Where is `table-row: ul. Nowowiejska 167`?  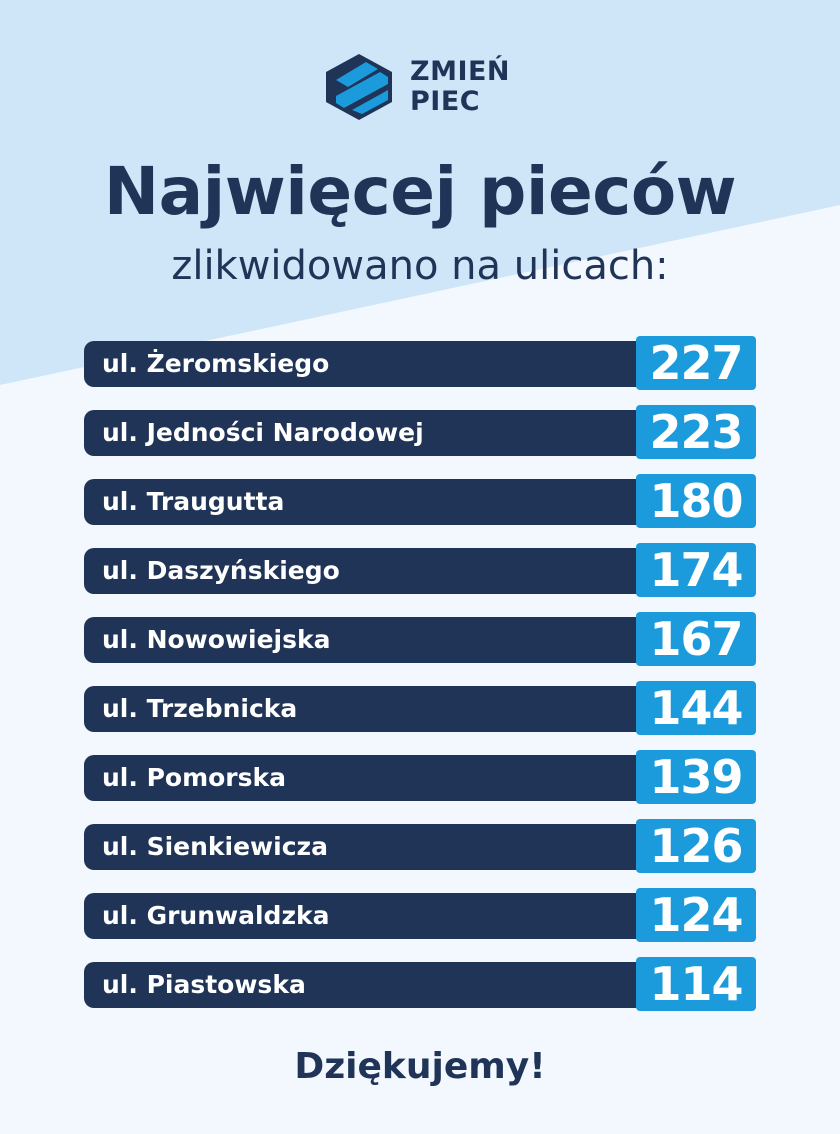 table-row: ul. Nowowiejska 167 is located at coordinates (420, 639).